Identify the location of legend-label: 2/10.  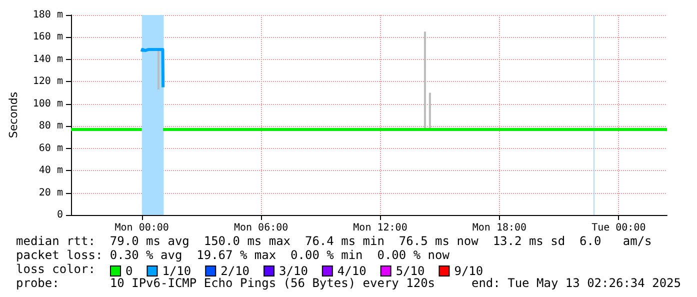
(235, 271).